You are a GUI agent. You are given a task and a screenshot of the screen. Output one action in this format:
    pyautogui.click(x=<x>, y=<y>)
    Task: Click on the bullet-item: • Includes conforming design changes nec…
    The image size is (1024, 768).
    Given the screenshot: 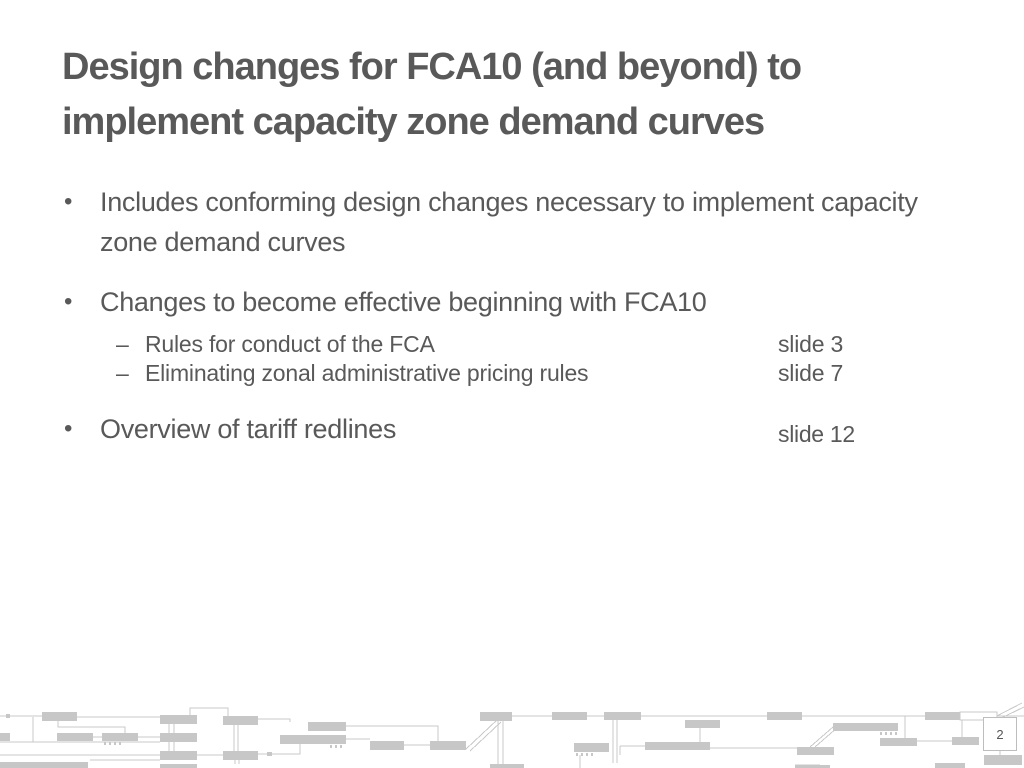 What is the action you would take?
    pyautogui.click(x=496, y=222)
    